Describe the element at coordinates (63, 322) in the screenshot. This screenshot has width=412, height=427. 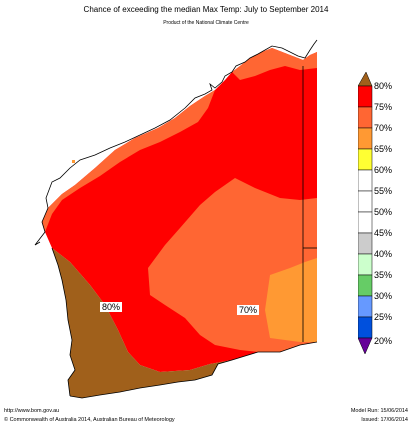
I see `west-coast` at that location.